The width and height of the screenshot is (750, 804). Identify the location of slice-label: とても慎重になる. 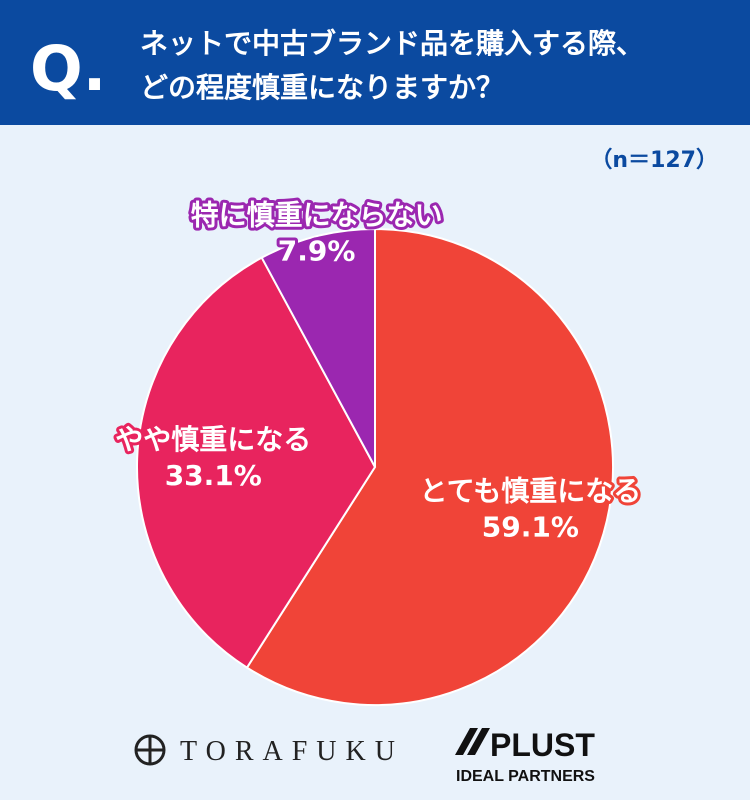
(530, 490).